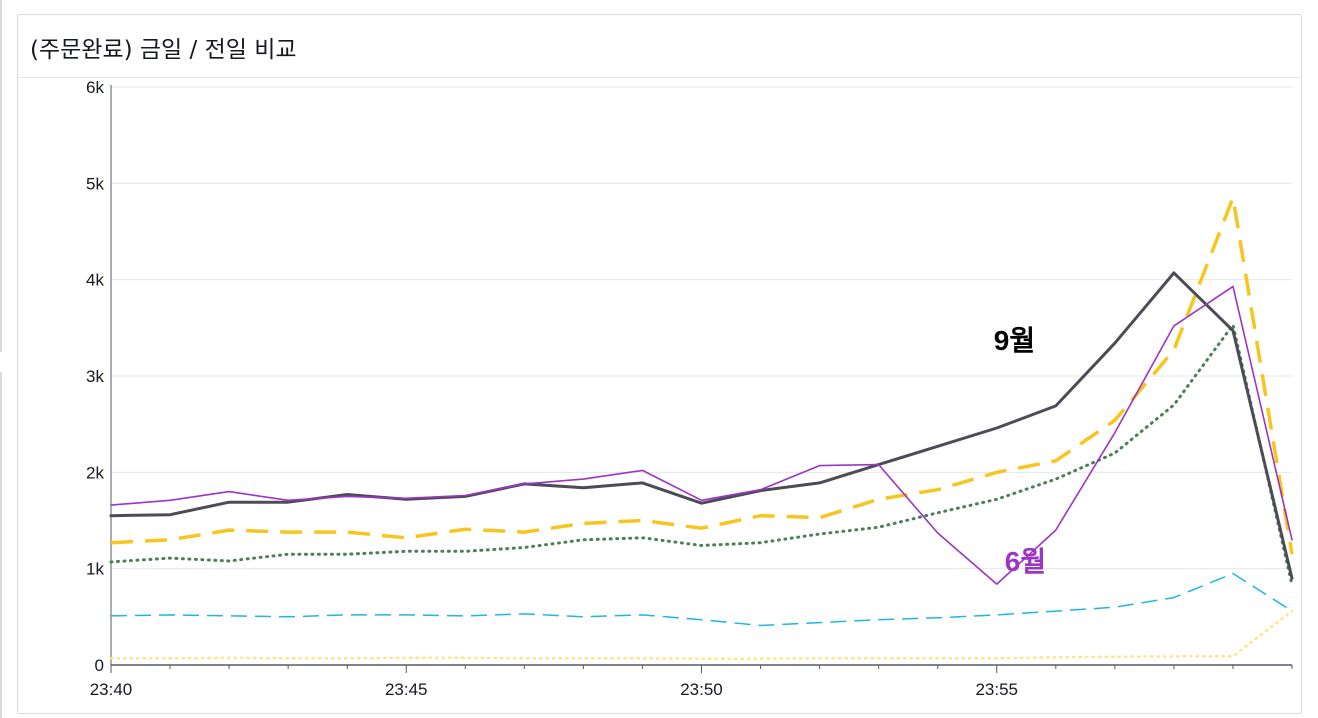 The width and height of the screenshot is (1318, 718). Describe the element at coordinates (1, 176) in the screenshot. I see `left-edge-marker-top` at that location.